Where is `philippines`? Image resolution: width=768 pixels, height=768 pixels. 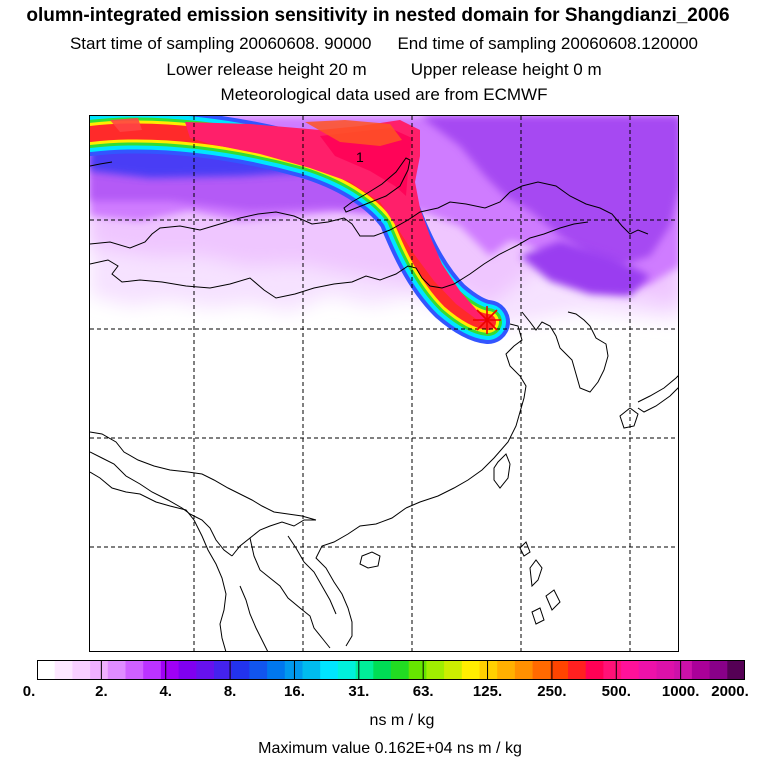 philippines is located at coordinates (540, 583).